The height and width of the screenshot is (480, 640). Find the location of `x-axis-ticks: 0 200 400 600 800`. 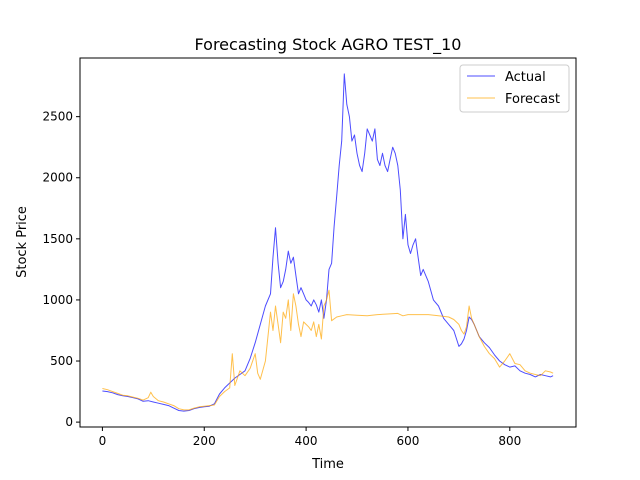

x-axis-ticks: 0 200 400 600 800 is located at coordinates (310, 437).